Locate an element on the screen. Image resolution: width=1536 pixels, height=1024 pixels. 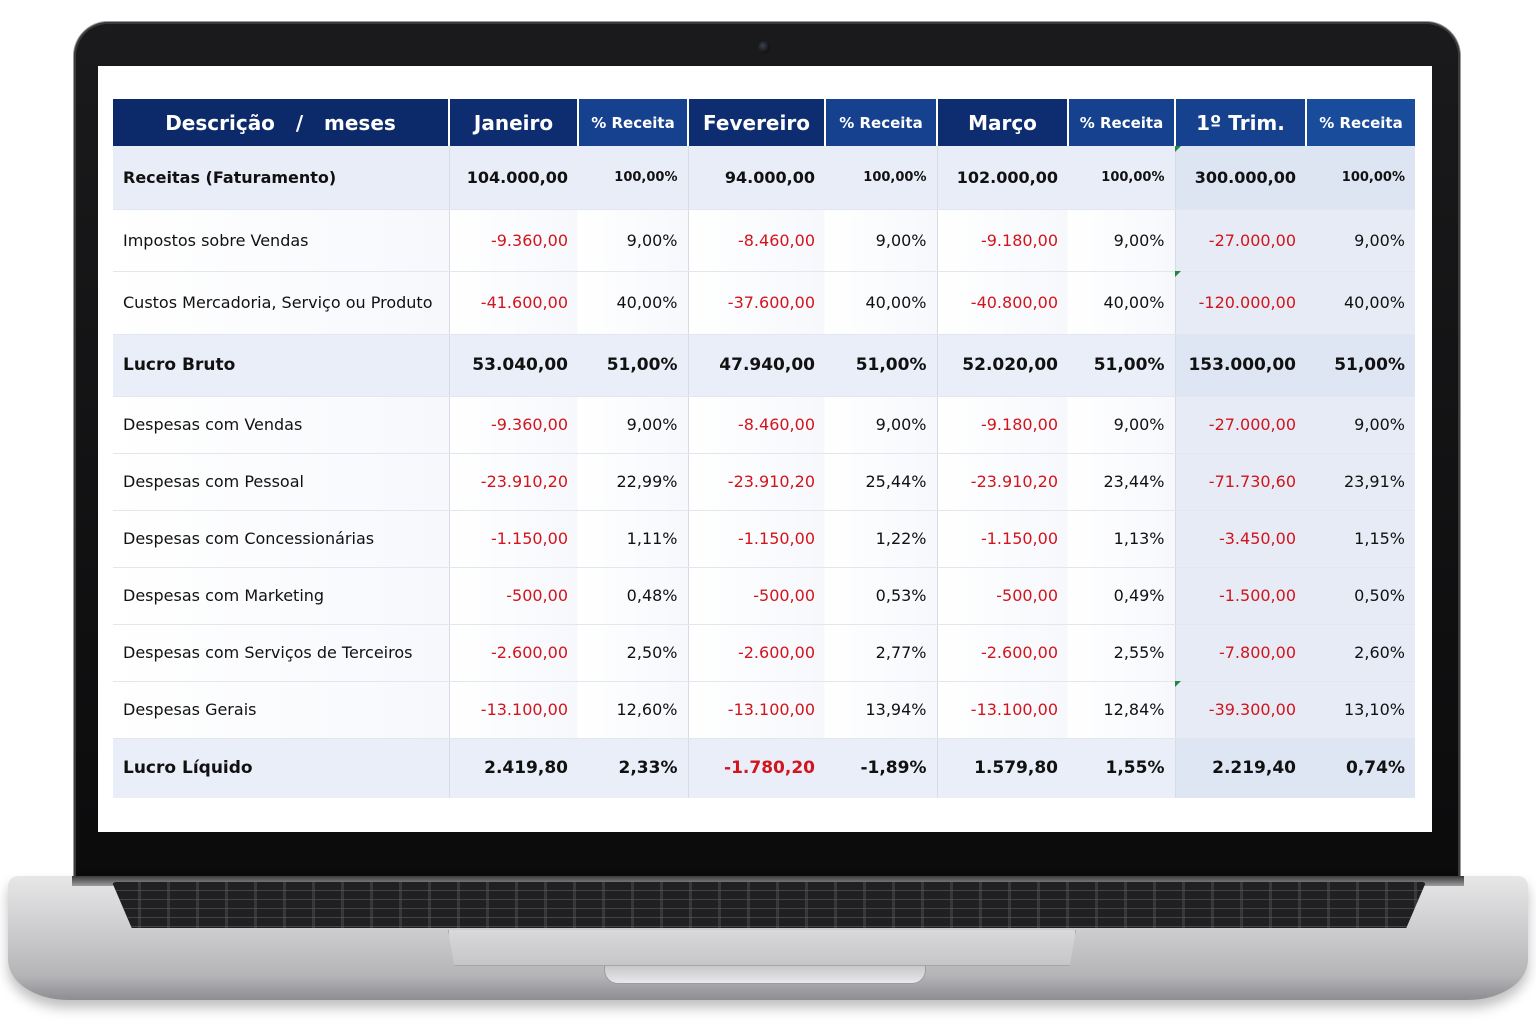
row-label: Despesas Gerais is located at coordinates (281, 710).